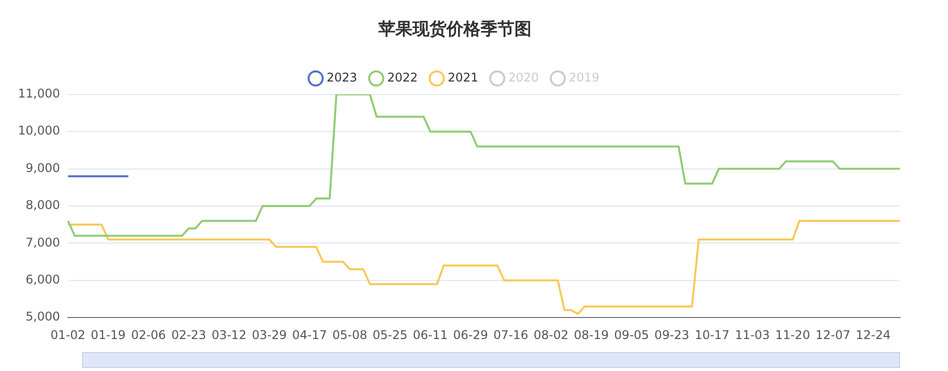 This screenshot has width=948, height=371. What do you see at coordinates (832, 335) in the screenshot?
I see `x-tick-label: 12-07` at bounding box center [832, 335].